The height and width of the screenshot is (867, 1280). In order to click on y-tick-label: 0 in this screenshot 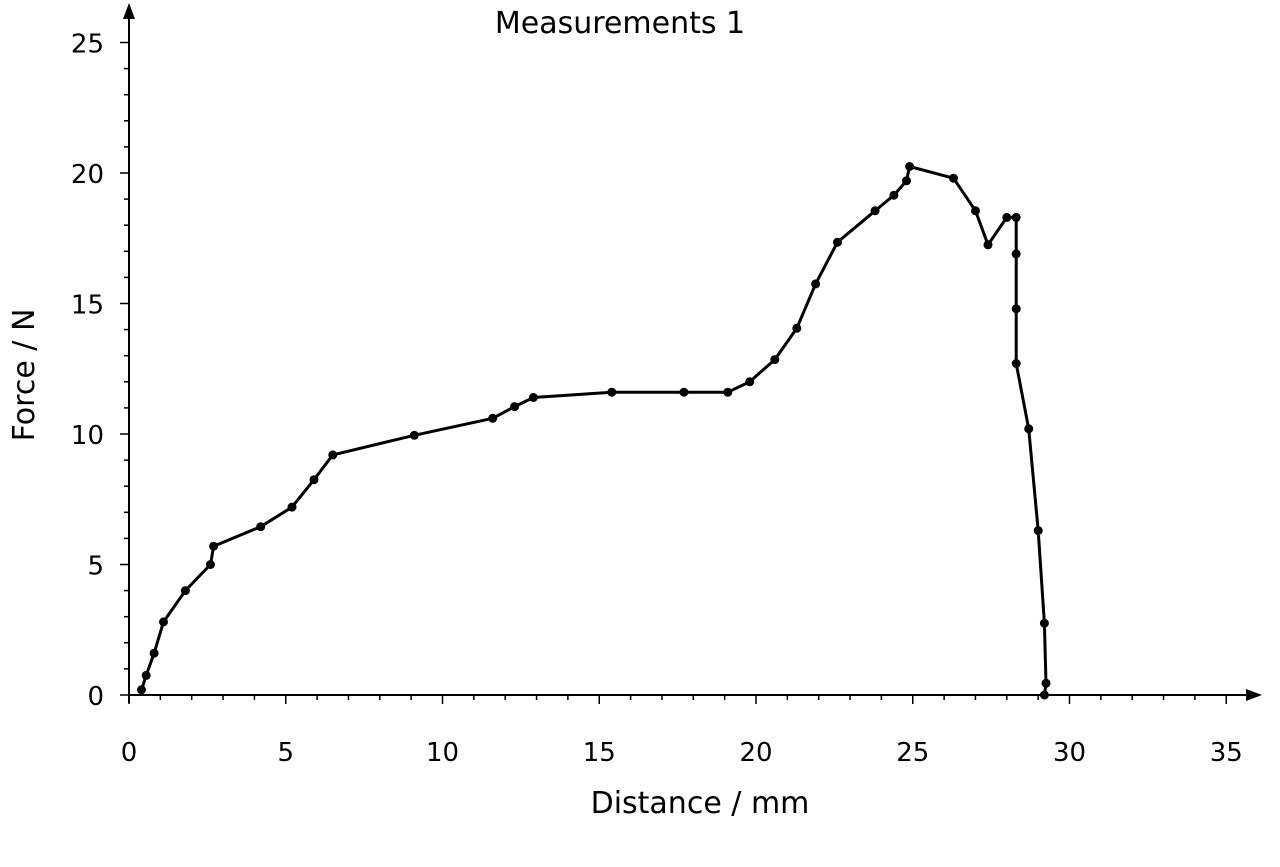, I will do `click(95, 697)`.